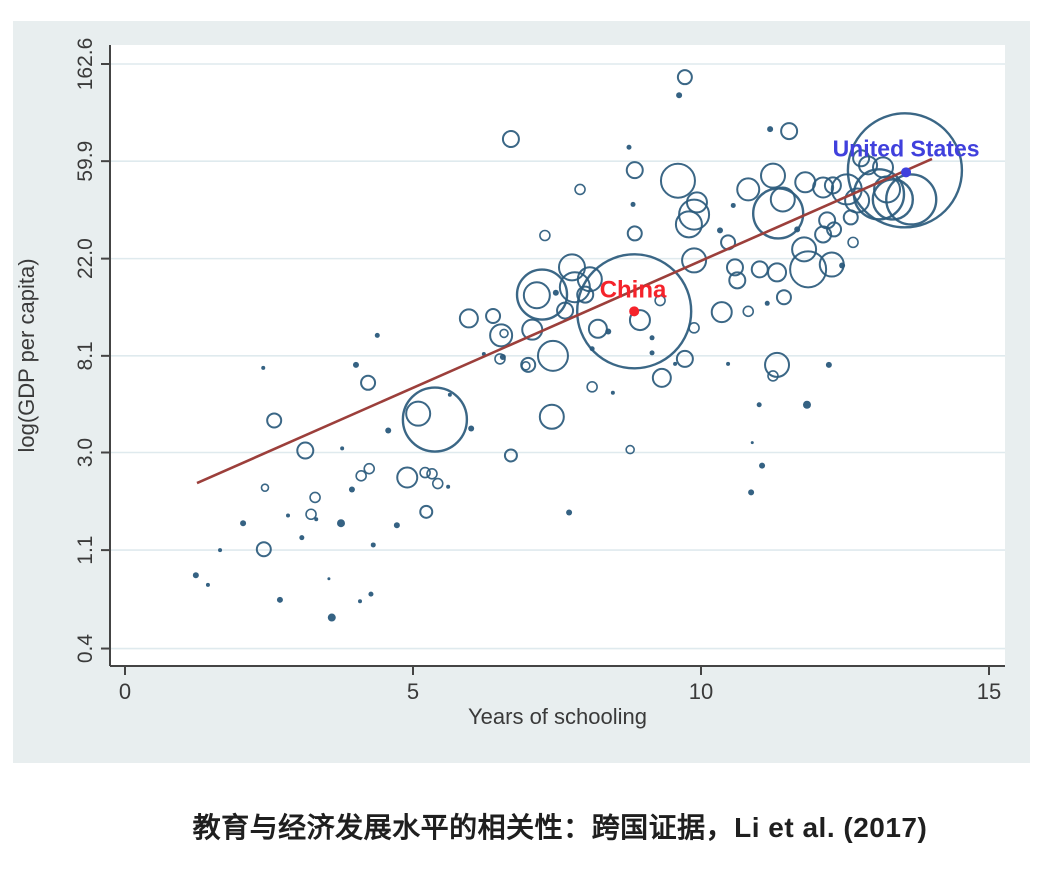 The width and height of the screenshot is (1042, 874). I want to click on y-tick-label: 59.9, so click(85, 161).